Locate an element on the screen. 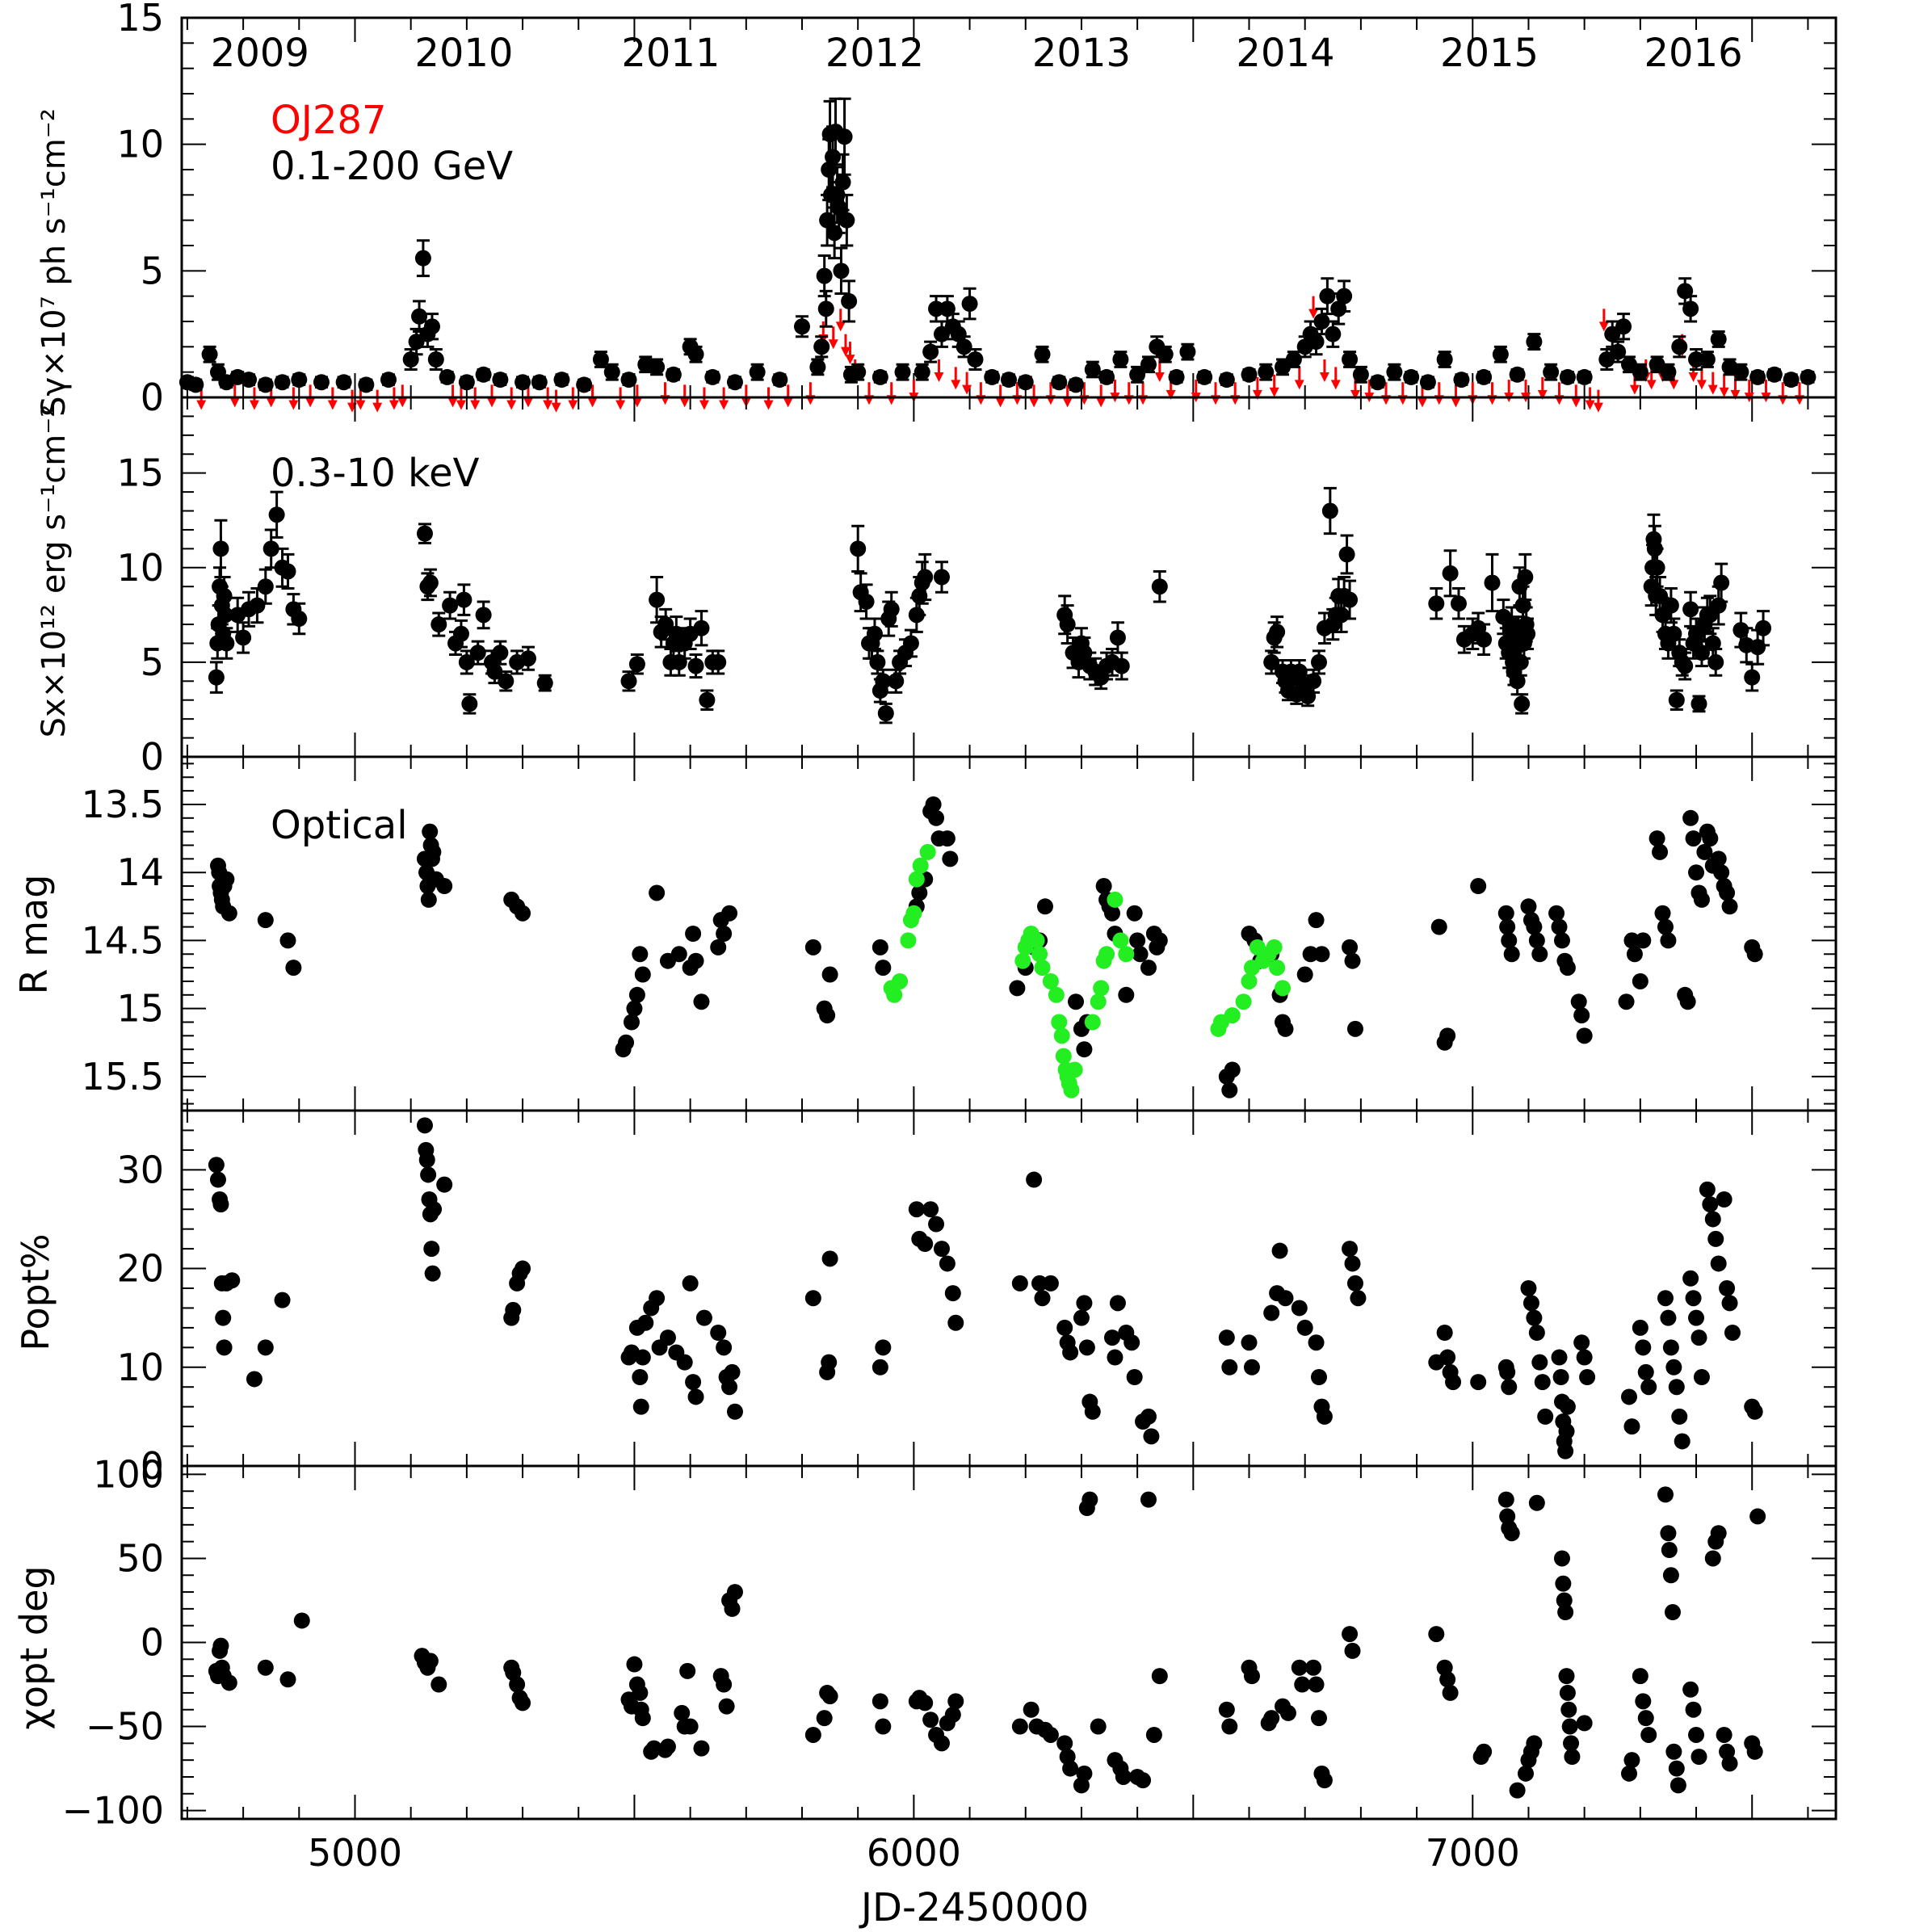  pol_angle-y-tick-label: 0 is located at coordinates (153, 1643).